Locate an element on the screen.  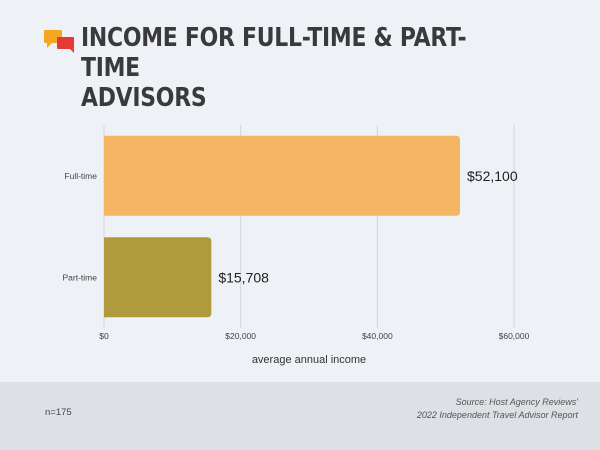
x-axis-label: average annual income is located at coordinates (309, 360).